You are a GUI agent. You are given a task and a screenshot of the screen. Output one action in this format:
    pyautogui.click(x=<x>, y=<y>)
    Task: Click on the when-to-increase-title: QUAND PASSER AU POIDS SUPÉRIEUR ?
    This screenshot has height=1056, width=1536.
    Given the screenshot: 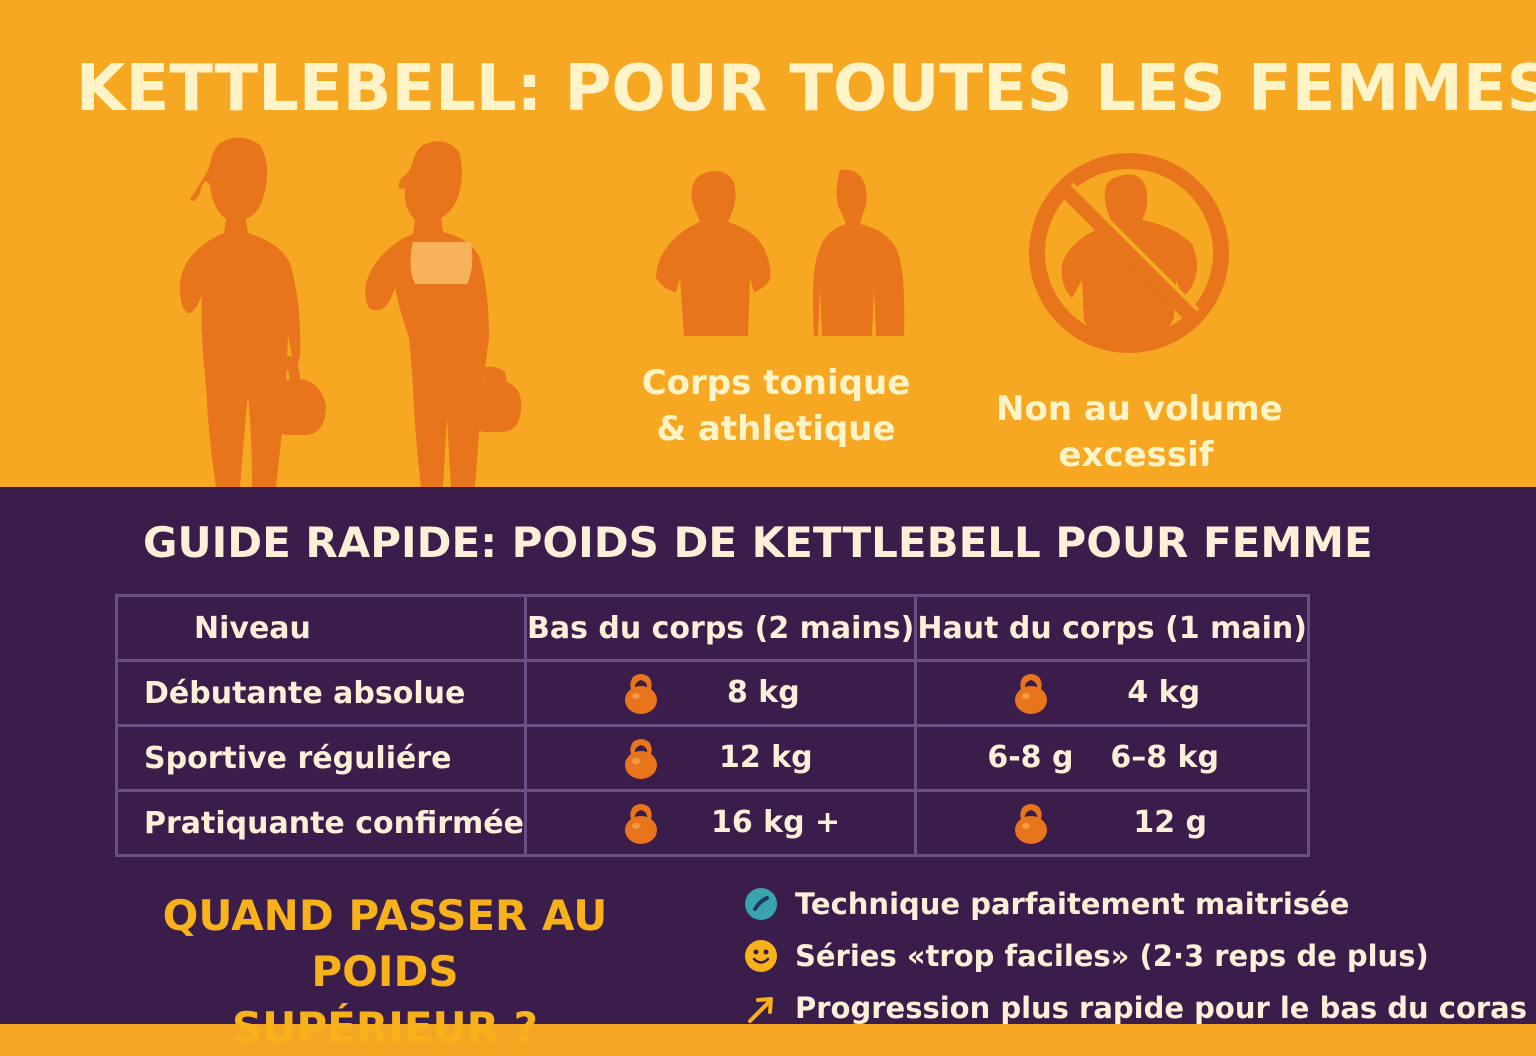 What is the action you would take?
    pyautogui.click(x=385, y=972)
    